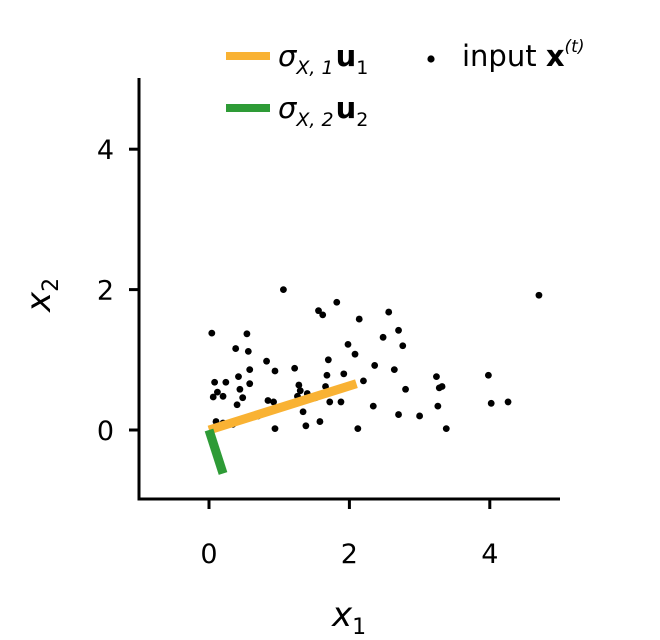 This screenshot has width=660, height=640. Describe the element at coordinates (314, 68) in the screenshot. I see `legend-u1-sub: X, 1` at that location.